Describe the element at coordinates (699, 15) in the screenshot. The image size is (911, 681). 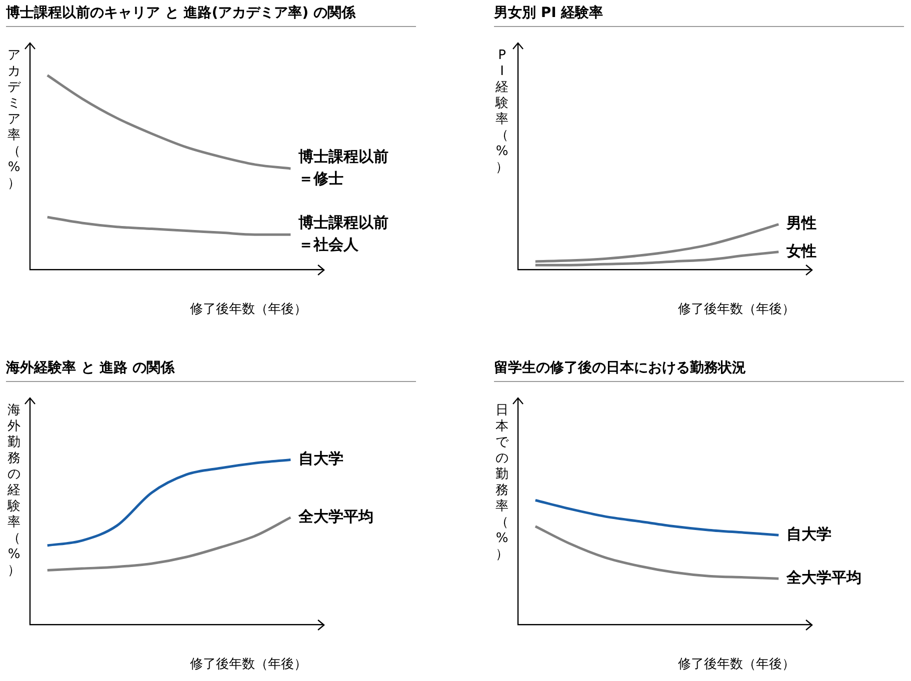
I see `chart-title: 男女別 PI 経験率` at that location.